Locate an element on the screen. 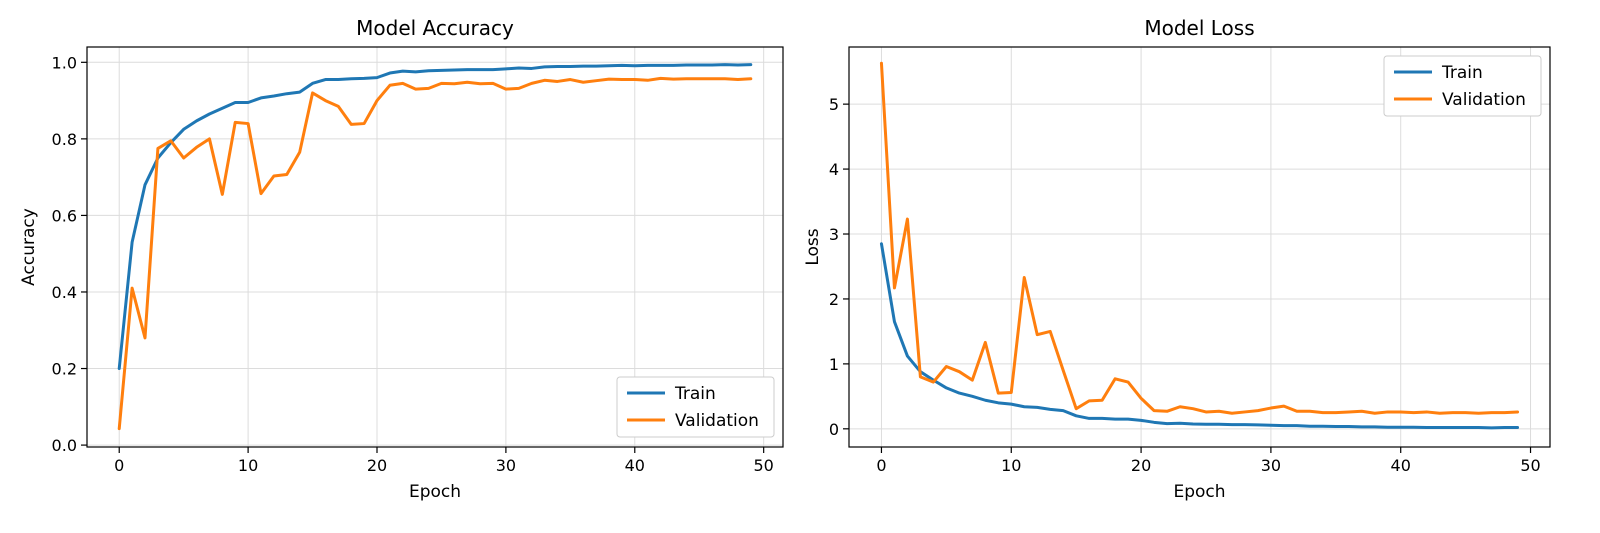 This screenshot has width=1600, height=533. y-tick-label: 3 is located at coordinates (834, 234).